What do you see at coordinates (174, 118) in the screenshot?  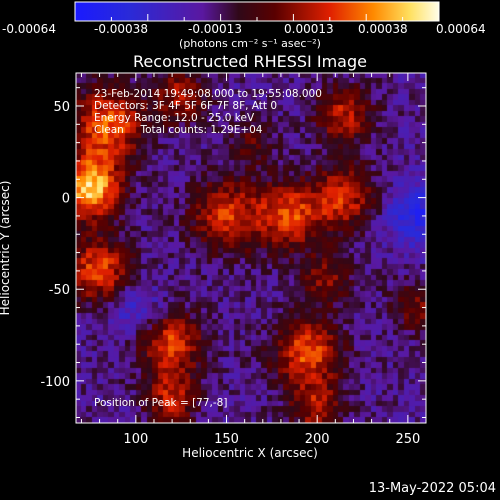 I see `annotation-energy-range: Energy Range: 12.0 - 25.0 keV` at bounding box center [174, 118].